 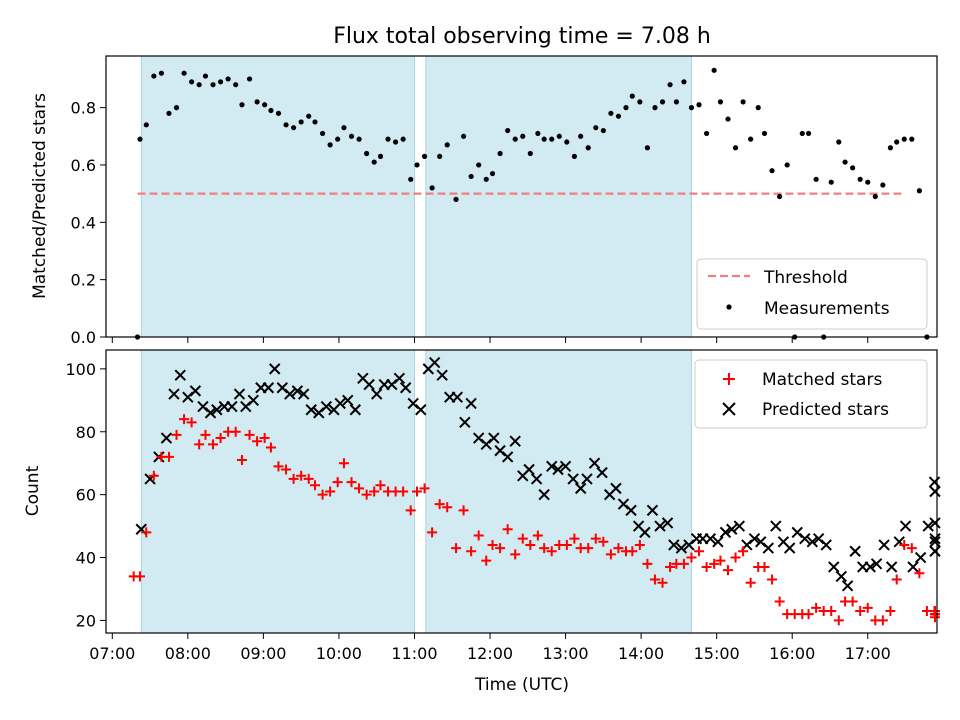 I want to click on x-tick-label: 17:00, so click(x=868, y=653).